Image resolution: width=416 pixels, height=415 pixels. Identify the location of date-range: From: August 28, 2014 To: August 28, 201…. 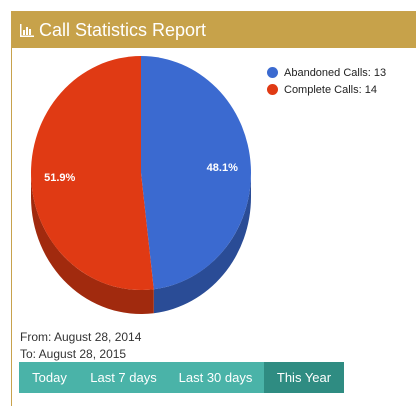
(80, 346).